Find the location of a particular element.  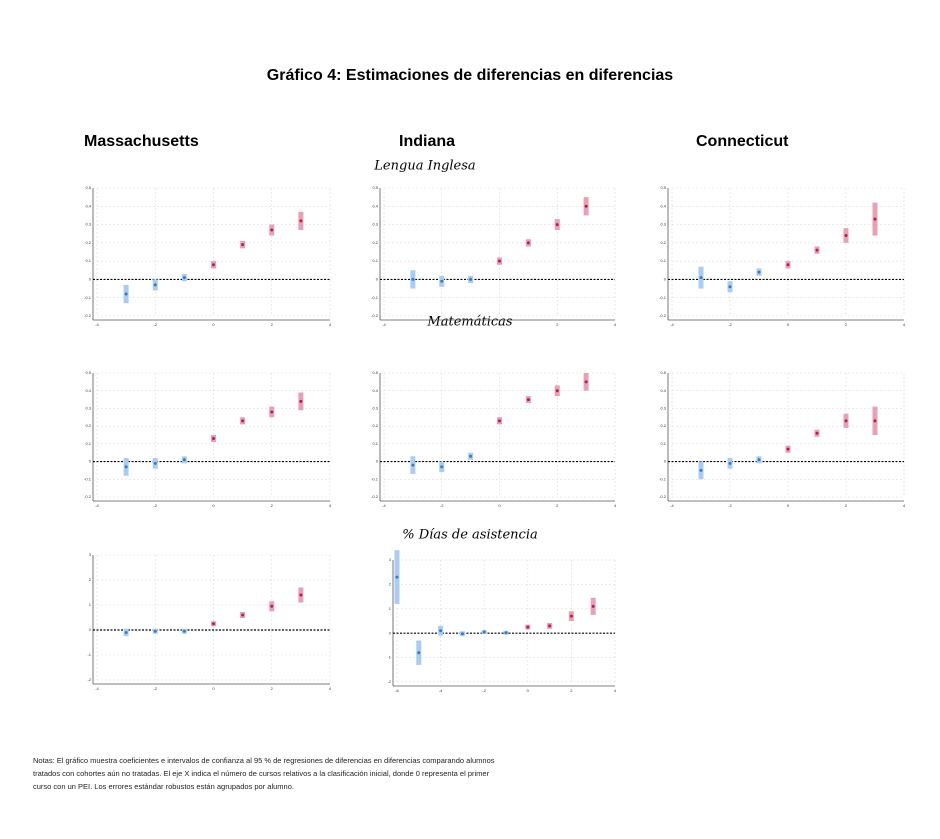

y-tick-label: 2 is located at coordinates (390, 583).